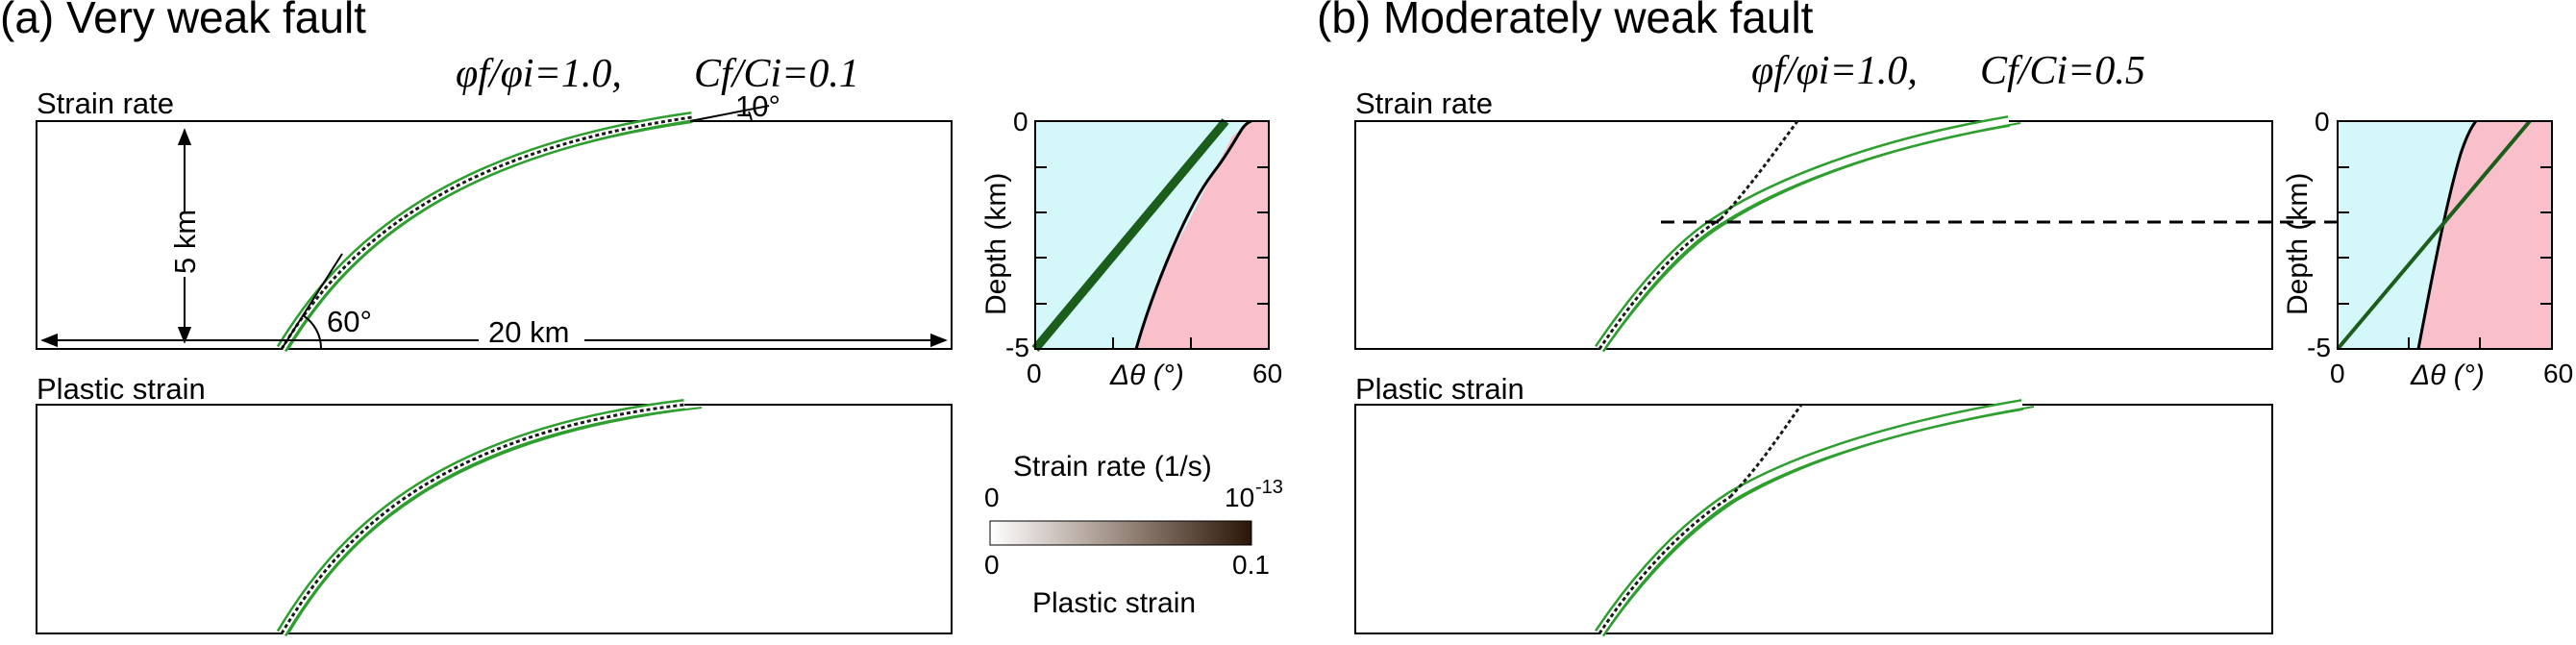  What do you see at coordinates (1267, 373) in the screenshot?
I see `panel-a-inset-xtick-right: 60` at bounding box center [1267, 373].